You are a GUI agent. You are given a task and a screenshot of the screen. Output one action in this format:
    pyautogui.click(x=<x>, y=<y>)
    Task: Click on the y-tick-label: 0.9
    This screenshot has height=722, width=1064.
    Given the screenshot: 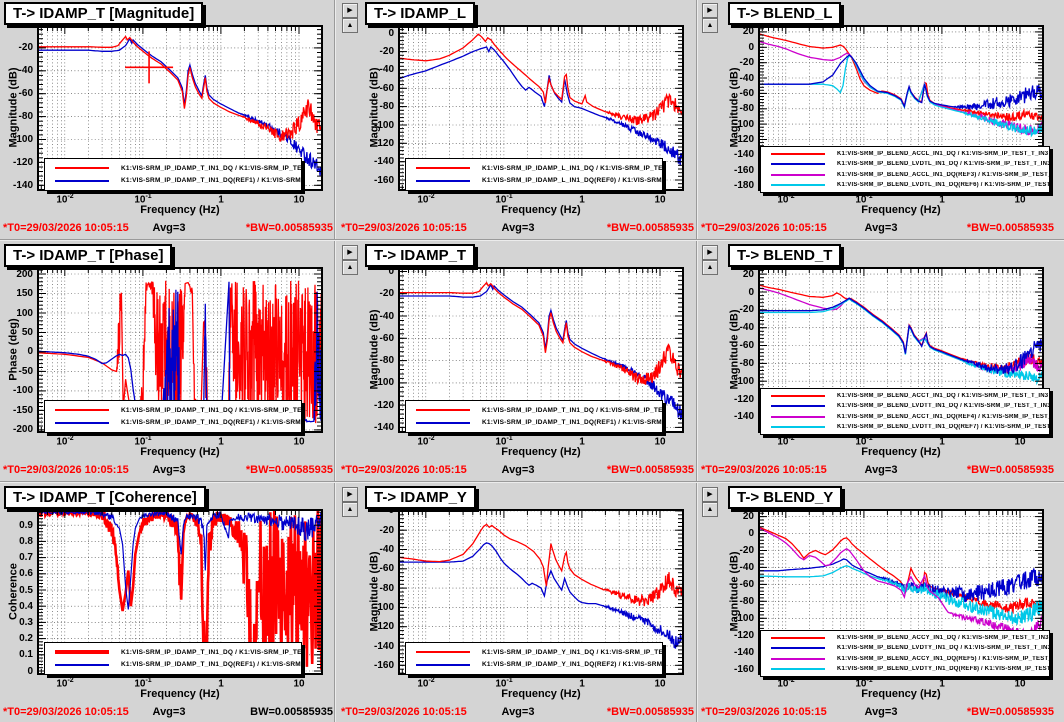 What is the action you would take?
    pyautogui.click(x=26, y=525)
    